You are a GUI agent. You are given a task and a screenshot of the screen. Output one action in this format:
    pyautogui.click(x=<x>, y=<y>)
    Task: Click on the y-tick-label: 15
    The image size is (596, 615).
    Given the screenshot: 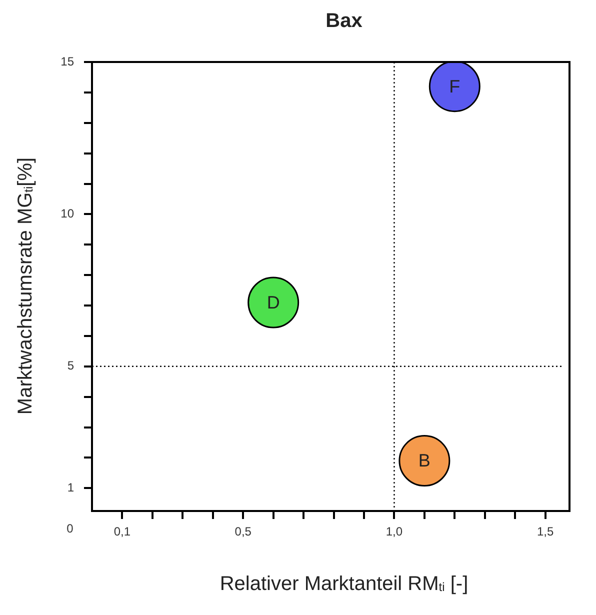 What is the action you would take?
    pyautogui.click(x=67, y=61)
    